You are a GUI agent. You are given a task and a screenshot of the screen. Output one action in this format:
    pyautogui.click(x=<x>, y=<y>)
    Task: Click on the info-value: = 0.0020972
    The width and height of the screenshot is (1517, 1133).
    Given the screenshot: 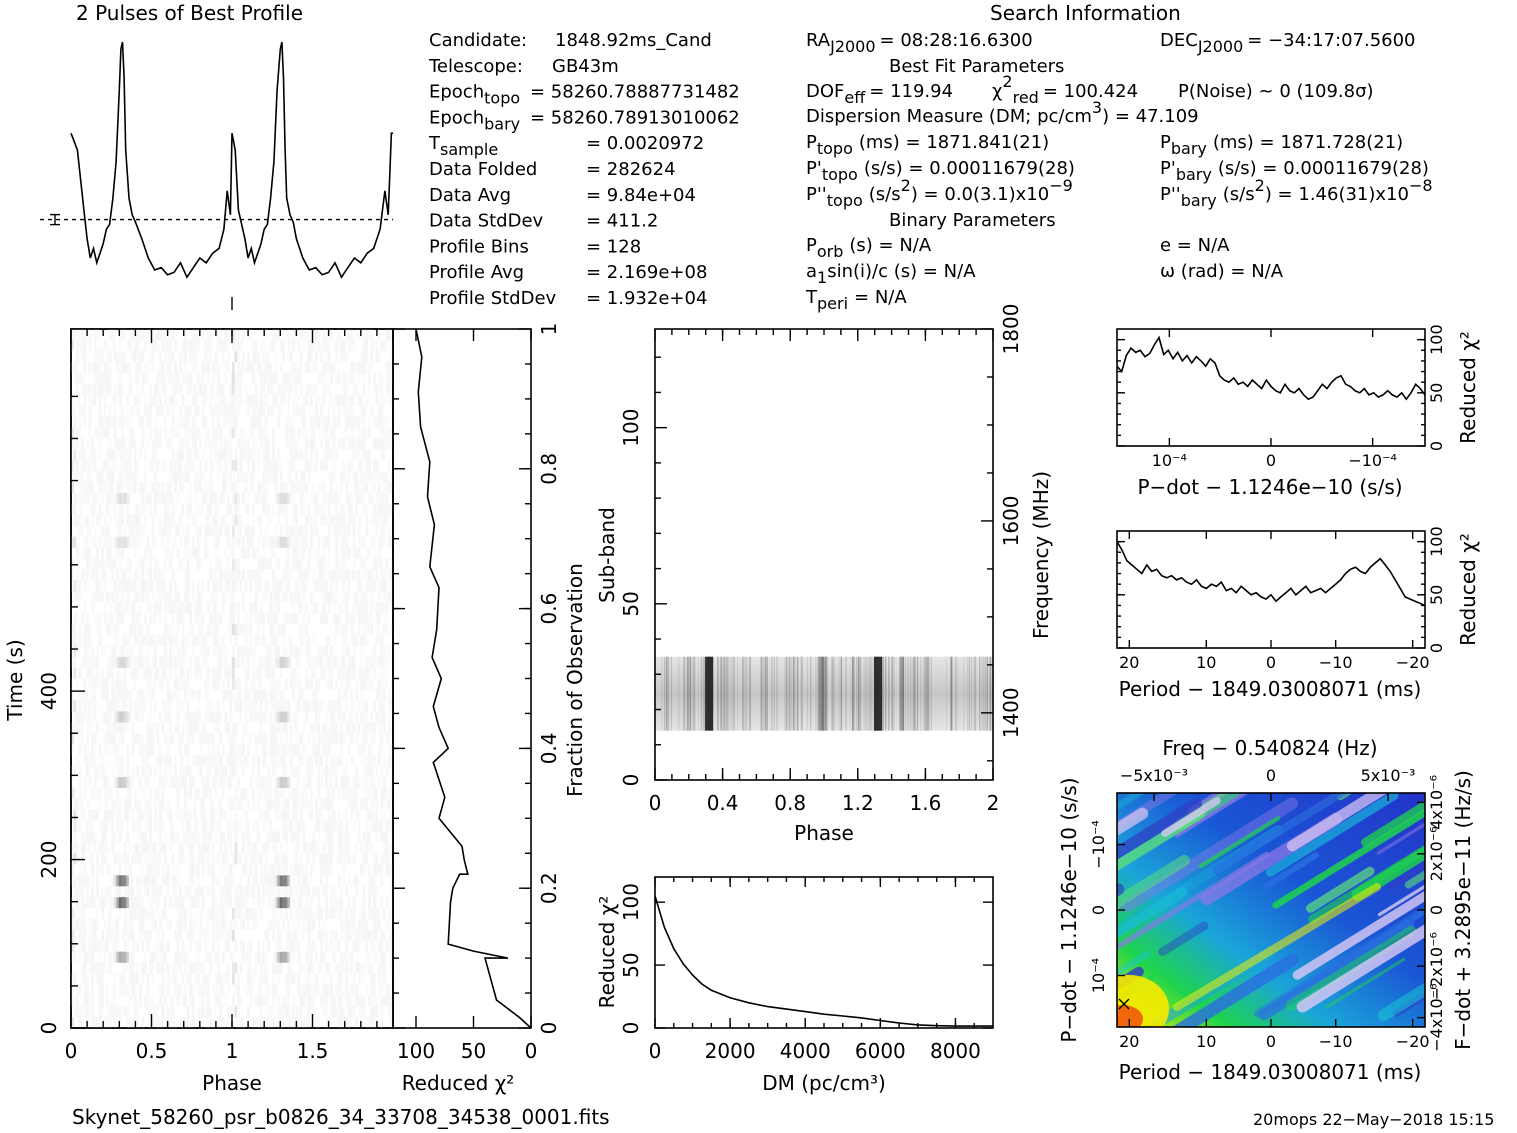 What is the action you would take?
    pyautogui.click(x=645, y=143)
    